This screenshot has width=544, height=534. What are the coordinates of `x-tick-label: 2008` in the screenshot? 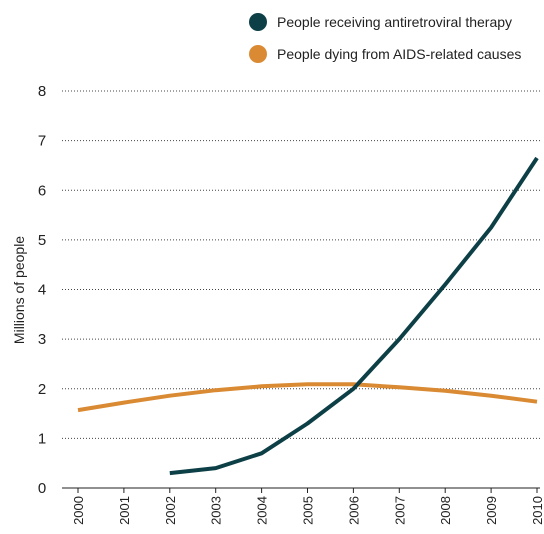 It's located at (445, 510).